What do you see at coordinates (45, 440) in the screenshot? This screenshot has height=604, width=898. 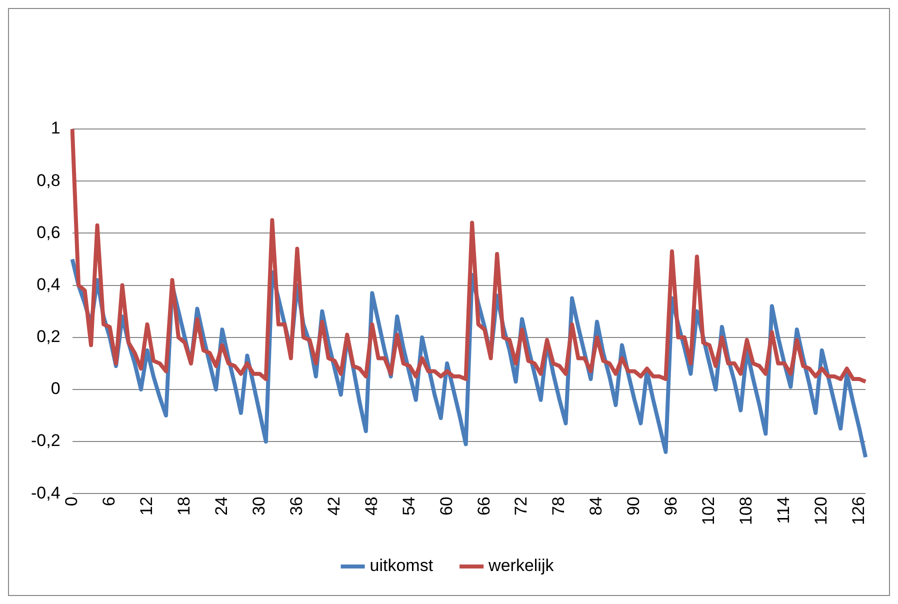 I see `y-tick-label: -0,2` at bounding box center [45, 440].